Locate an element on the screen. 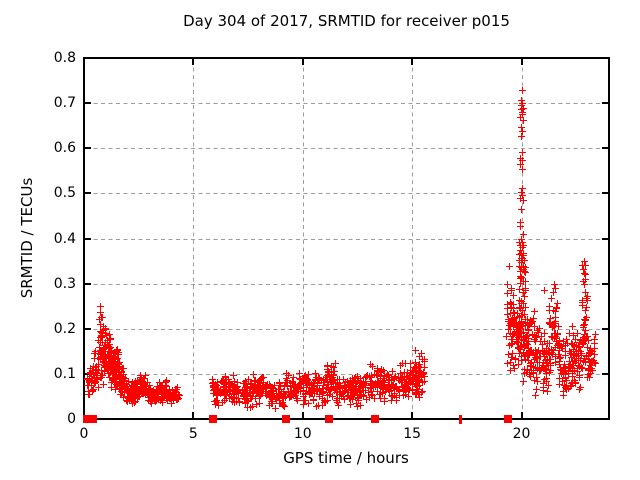 This screenshot has width=640, height=480. y-tick-label: 0.3 is located at coordinates (64, 283).